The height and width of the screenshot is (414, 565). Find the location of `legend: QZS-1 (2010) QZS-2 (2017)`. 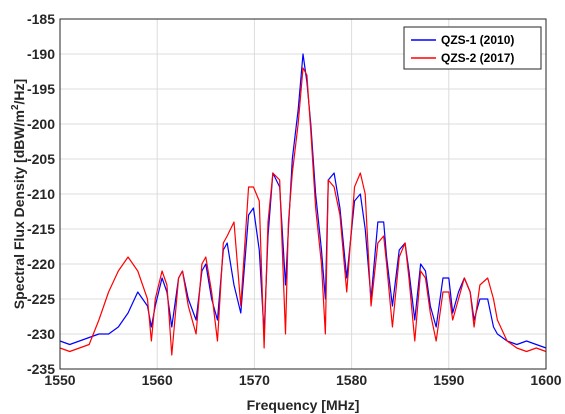

legend: QZS-1 (2010) QZS-2 (2017) is located at coordinates (472, 48).